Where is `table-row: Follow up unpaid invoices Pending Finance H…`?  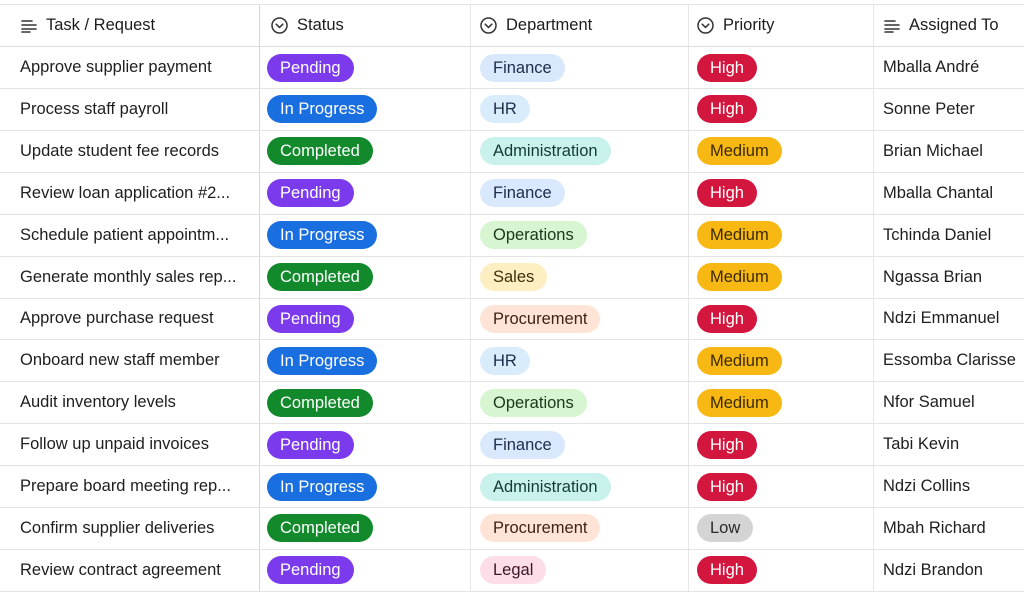
table-row: Follow up unpaid invoices Pending Finance H… is located at coordinates (512, 445).